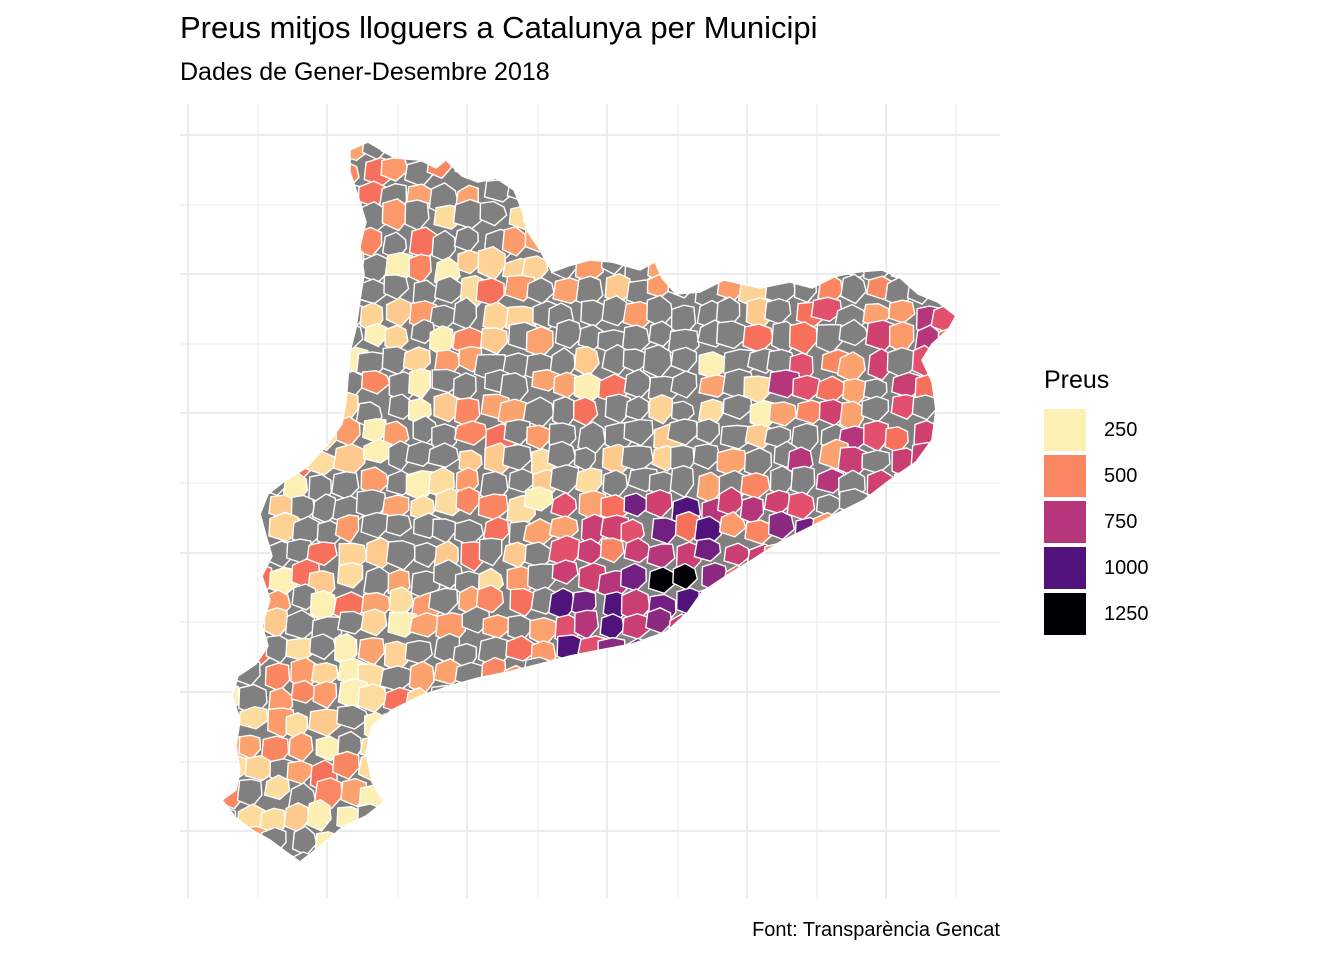  What do you see at coordinates (1126, 613) in the screenshot?
I see `legend-label: 1250` at bounding box center [1126, 613].